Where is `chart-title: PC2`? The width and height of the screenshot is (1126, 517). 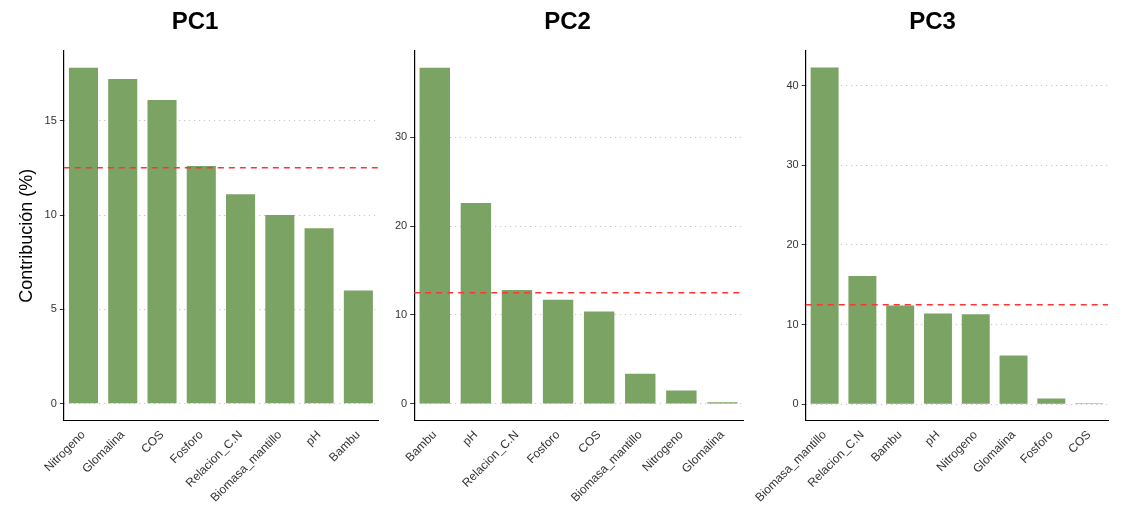
chart-title: PC2 is located at coordinates (567, 21).